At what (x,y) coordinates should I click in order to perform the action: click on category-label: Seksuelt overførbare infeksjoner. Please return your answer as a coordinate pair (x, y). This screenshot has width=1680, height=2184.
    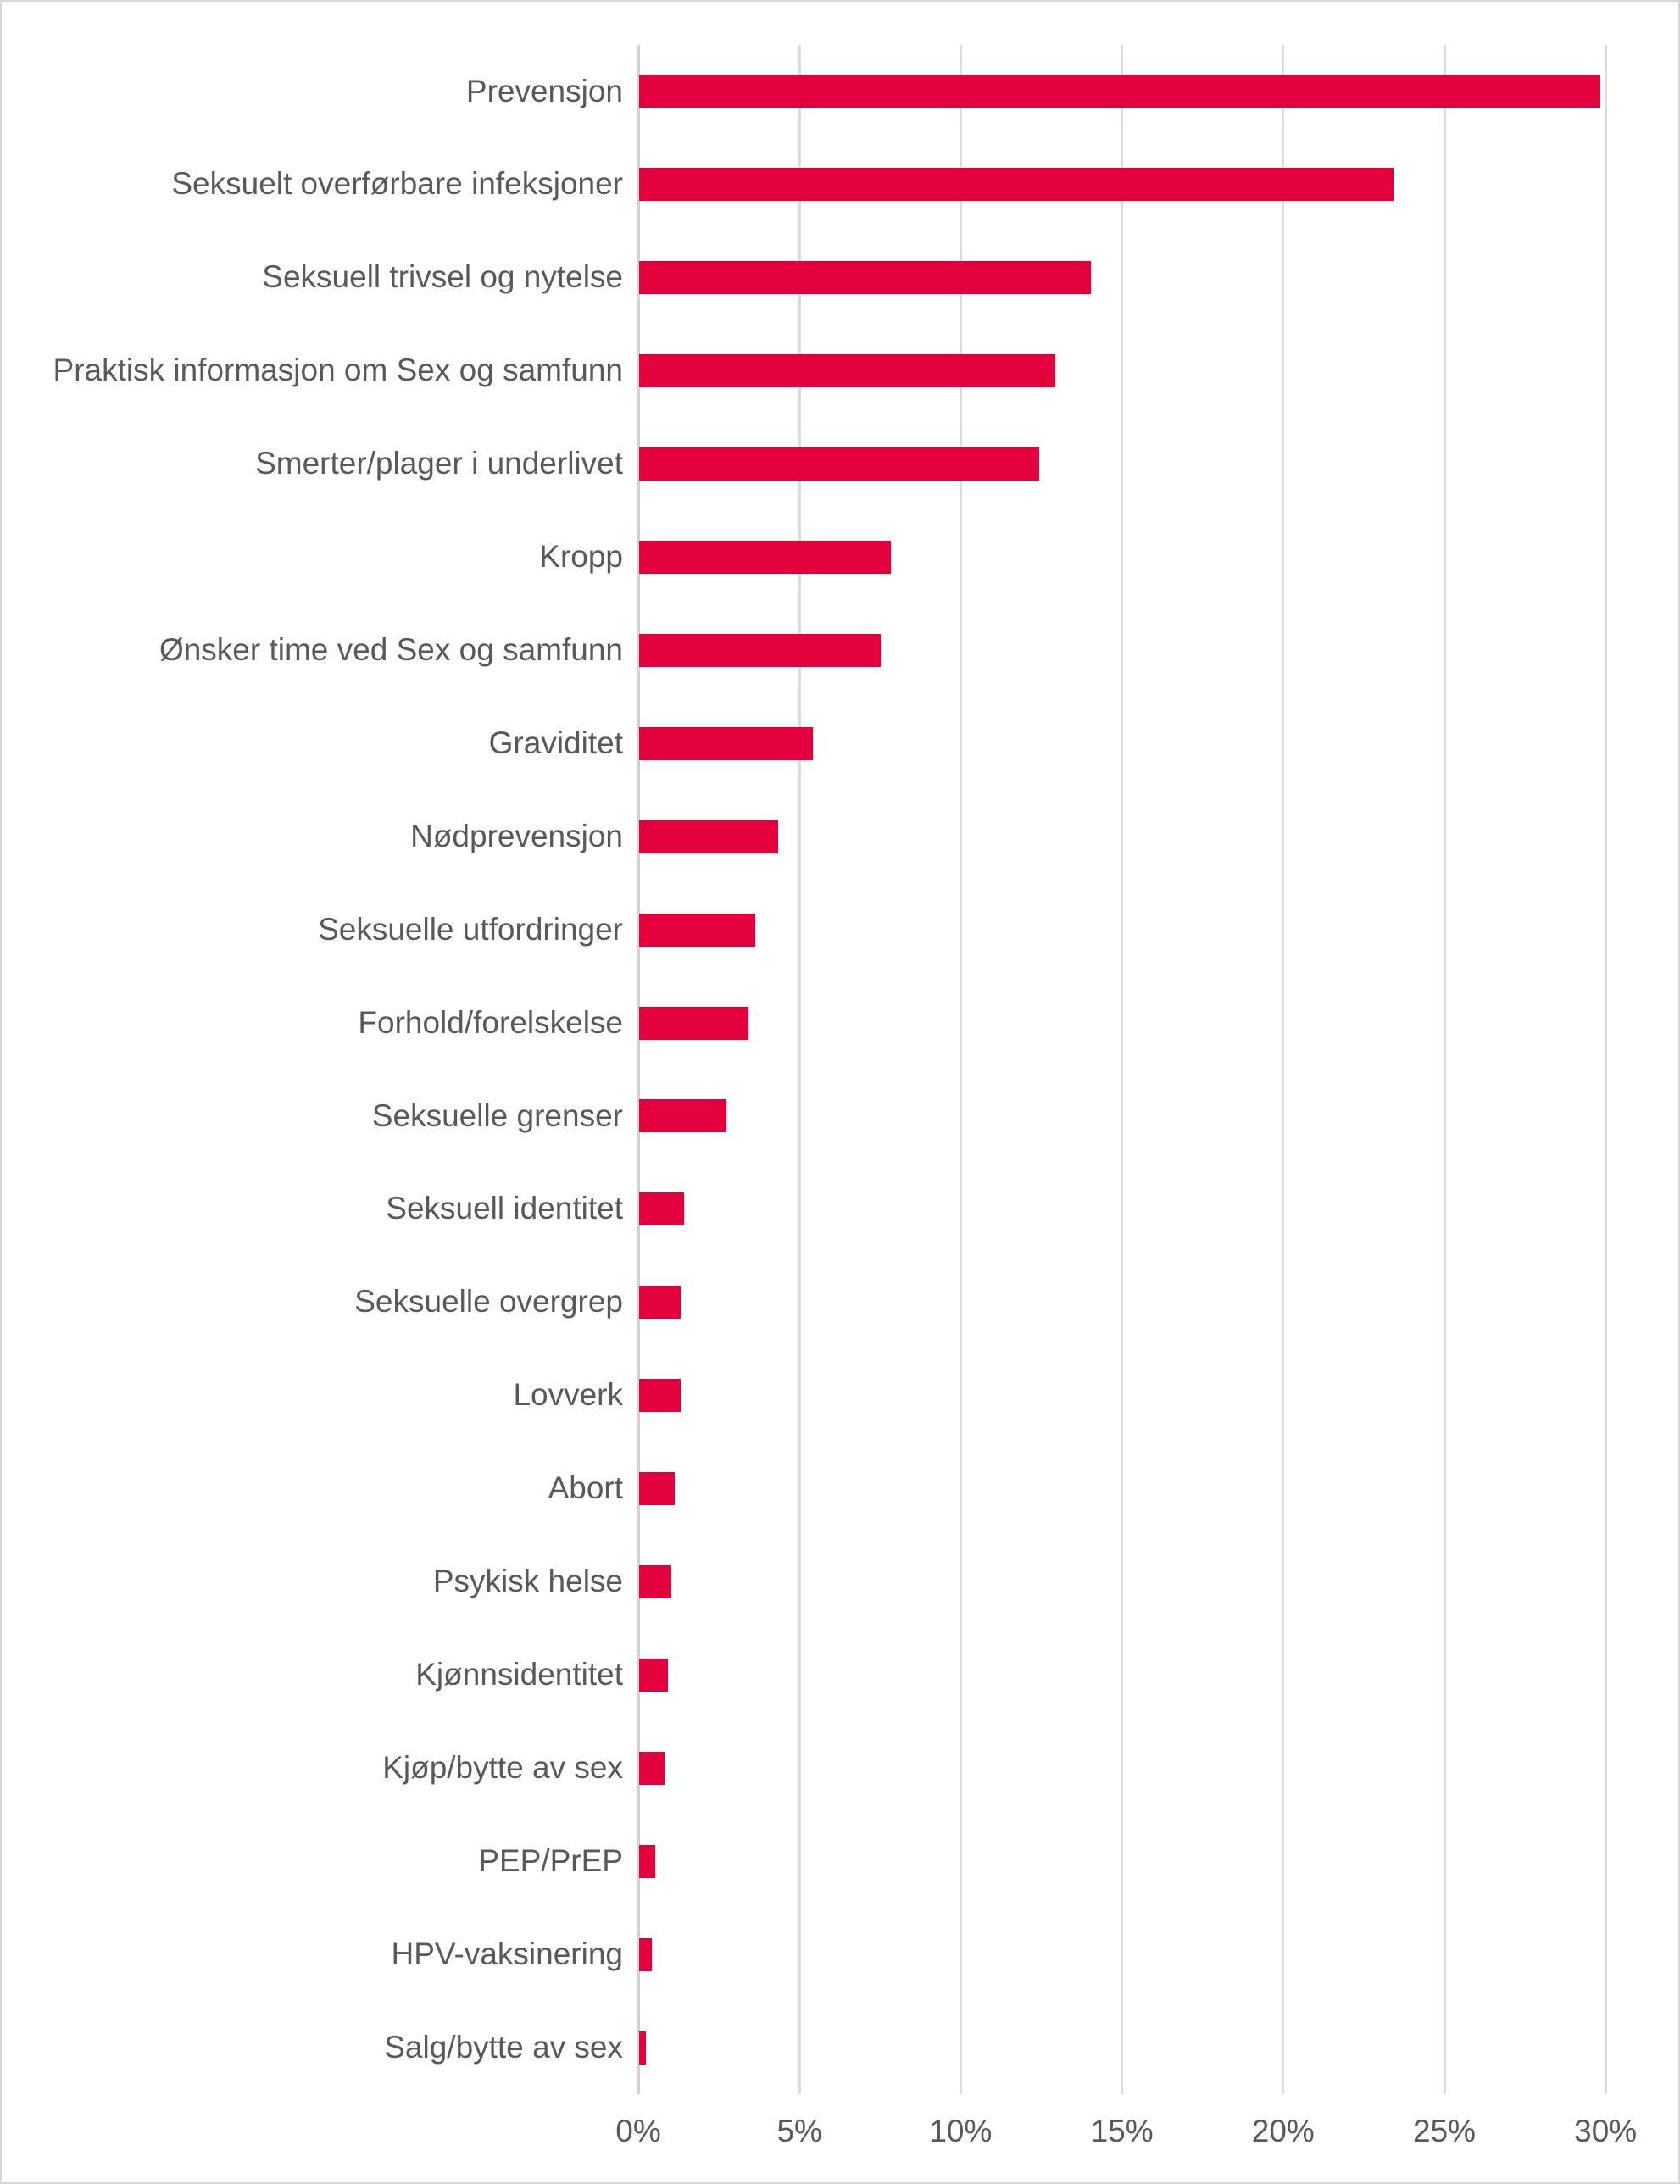
    Looking at the image, I should click on (397, 184).